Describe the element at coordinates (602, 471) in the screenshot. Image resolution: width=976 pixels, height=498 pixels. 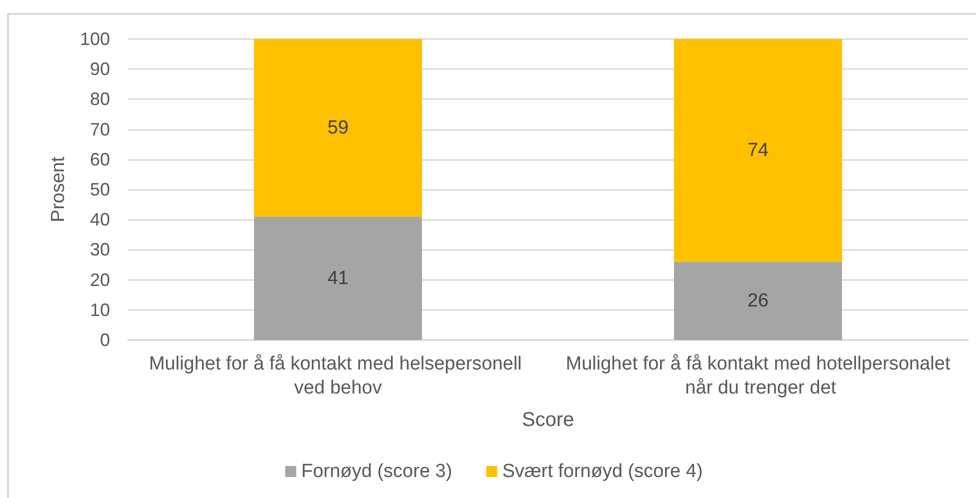
I see `legend-label: Svært fornøyd (score 4)` at that location.